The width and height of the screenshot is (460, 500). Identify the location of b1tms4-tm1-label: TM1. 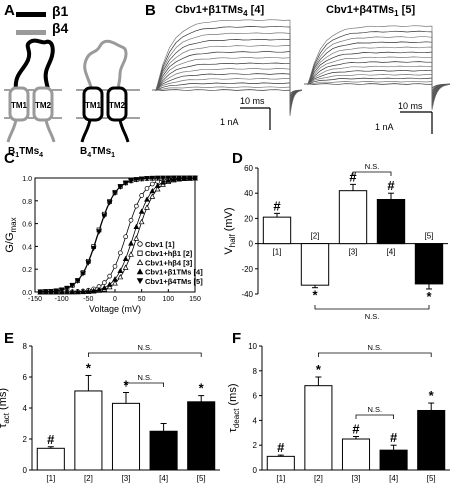
(19, 105).